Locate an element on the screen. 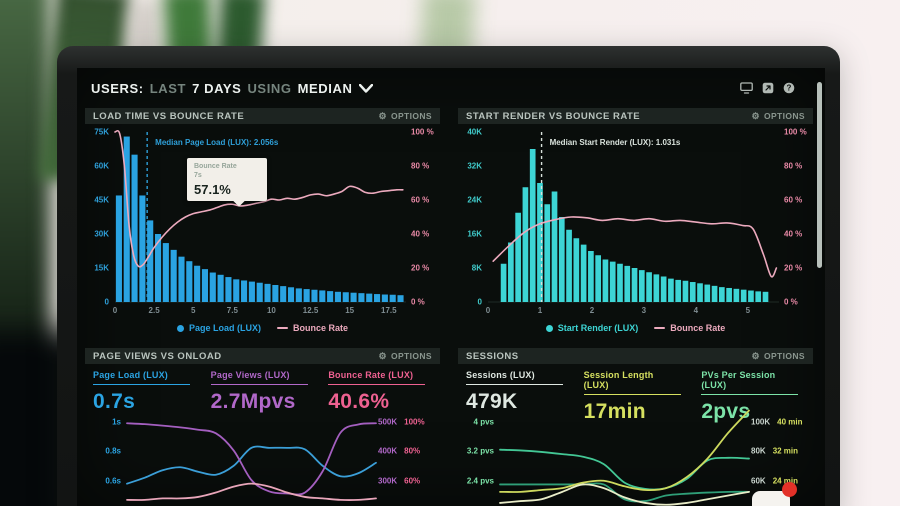  panel-title: SESSIONS is located at coordinates (492, 356).